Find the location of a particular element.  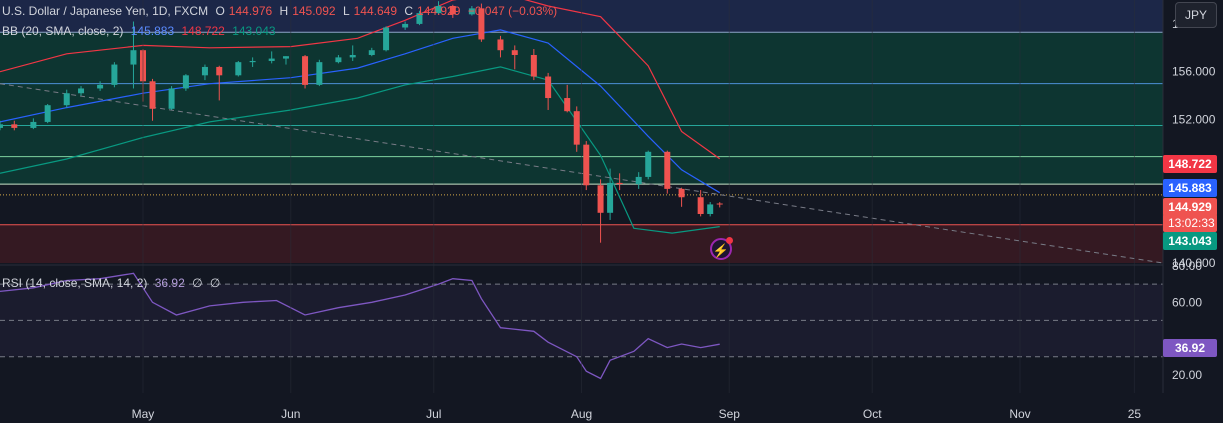

rsi-value: 36.92 is located at coordinates (169, 283).